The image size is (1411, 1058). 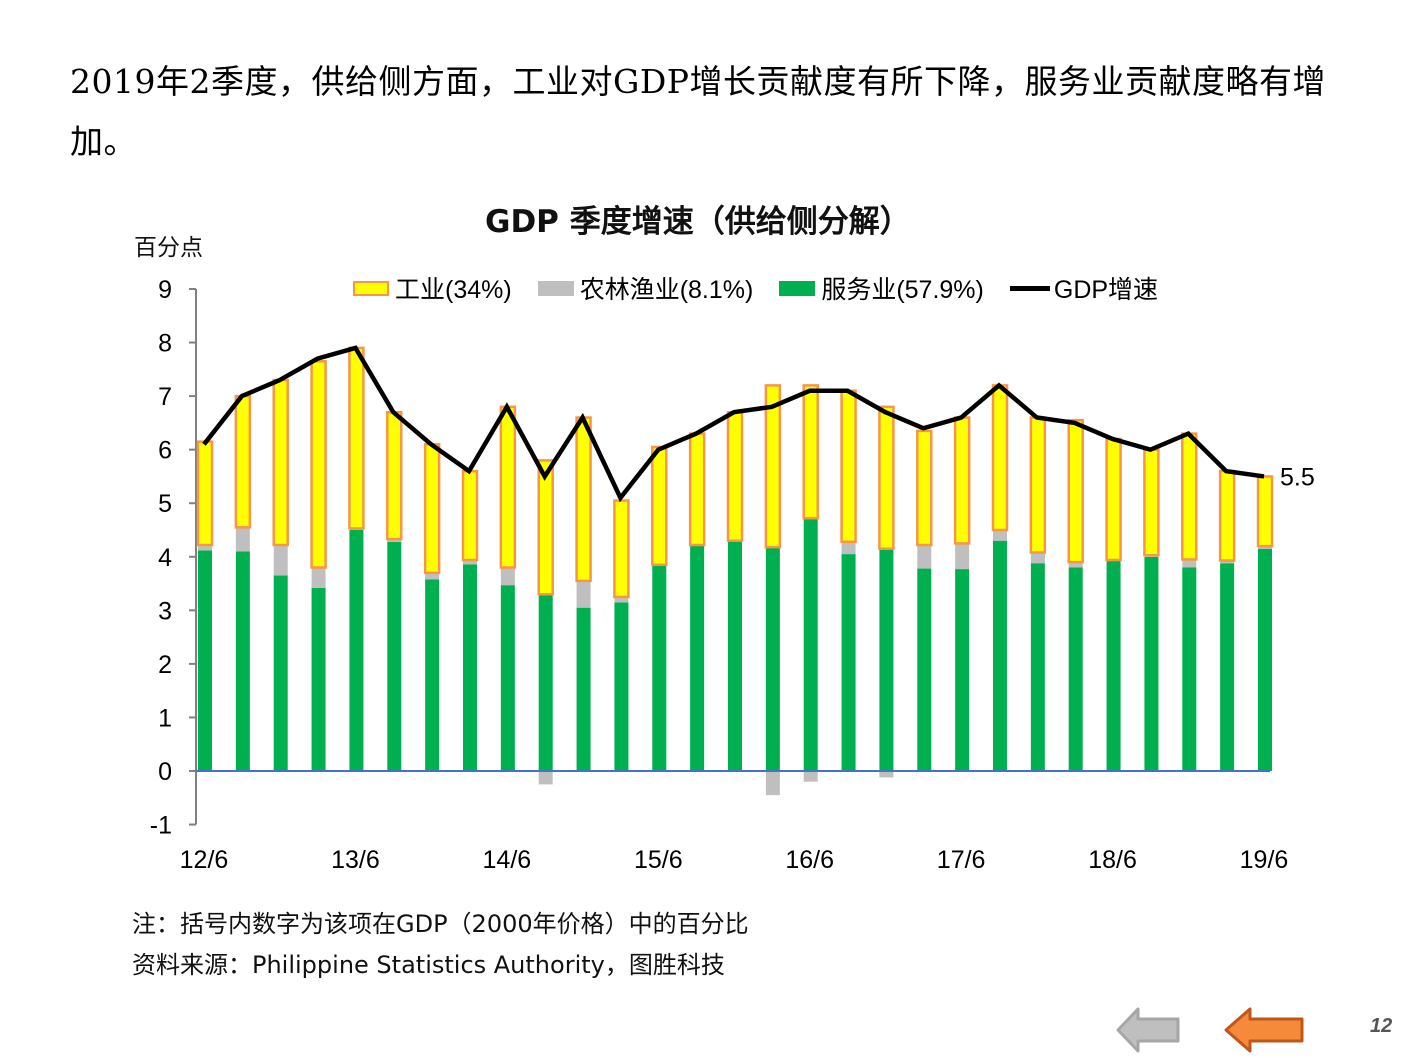 I want to click on x-tick-label: 19/6, so click(x=1264, y=860).